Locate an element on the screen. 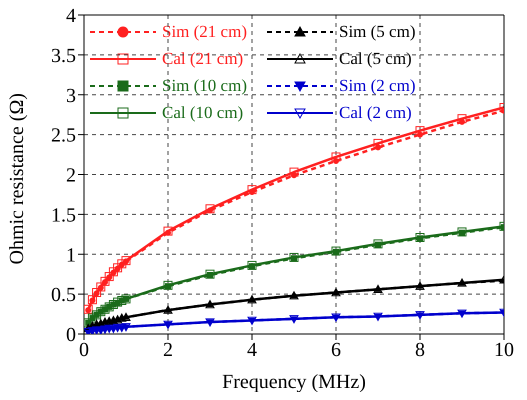 This screenshot has height=400, width=527. y-axis-title: Ohmic resistance (Ω) is located at coordinates (17, 178).